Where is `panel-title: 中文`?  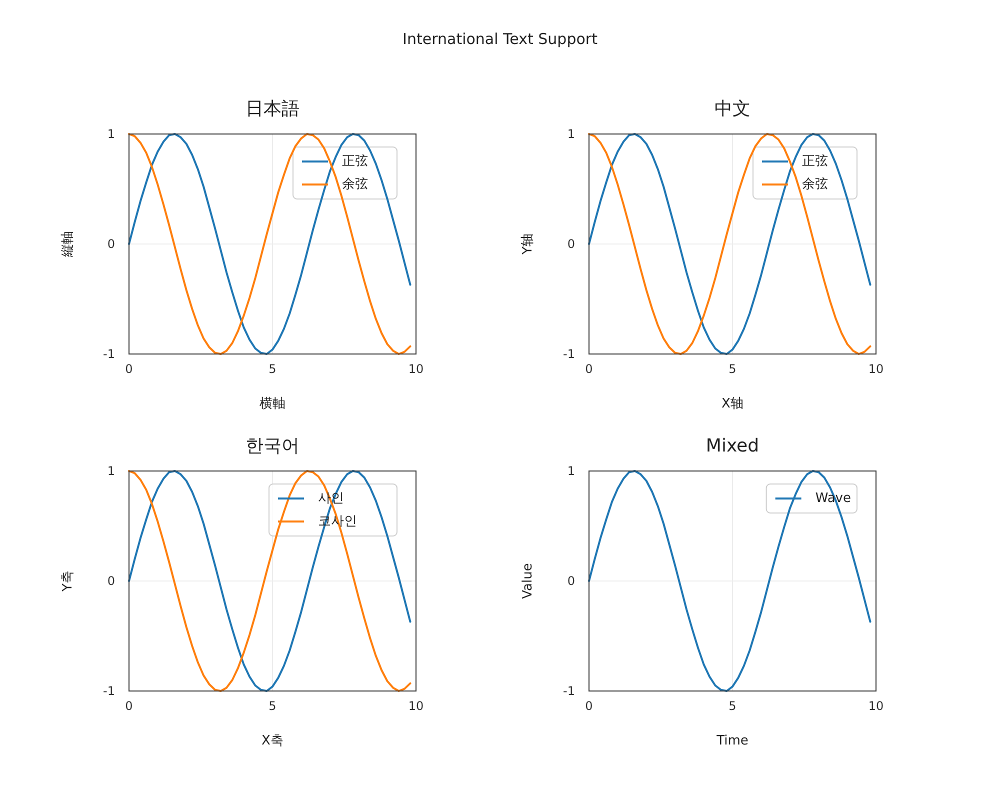 panel-title: 中文 is located at coordinates (732, 109).